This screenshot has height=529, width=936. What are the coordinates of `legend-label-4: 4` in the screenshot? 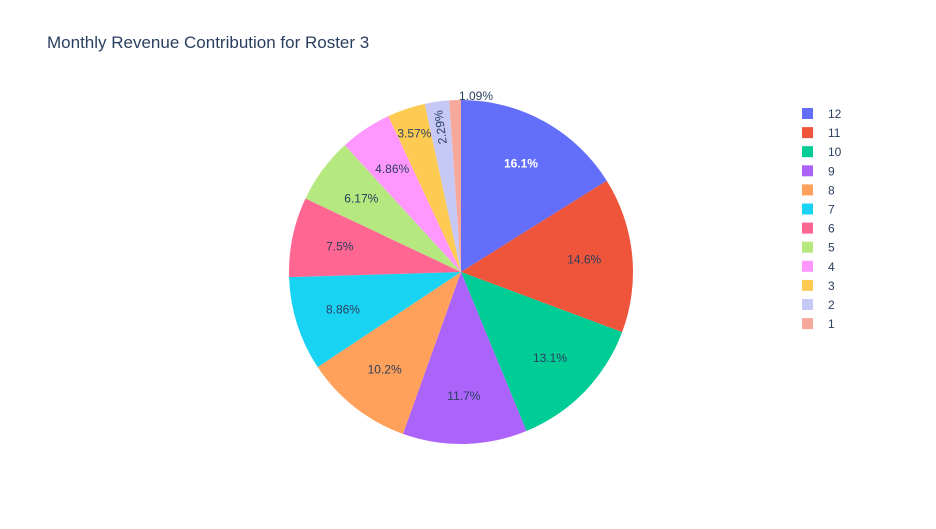 It's located at (831, 267).